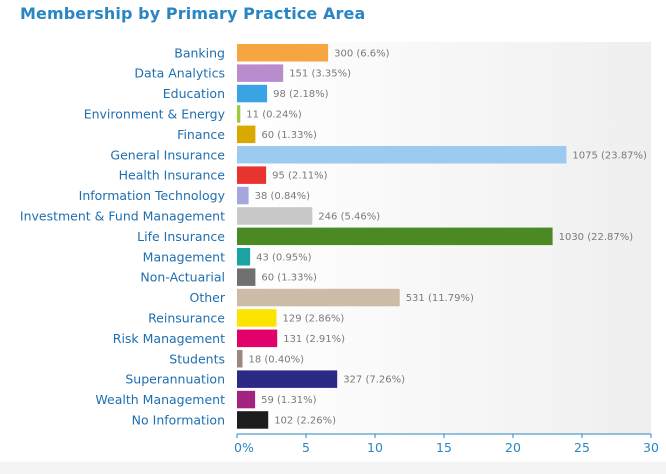 The width and height of the screenshot is (666, 474). What do you see at coordinates (349, 216) in the screenshot?
I see `data-label: 246 (5.46%)` at bounding box center [349, 216].